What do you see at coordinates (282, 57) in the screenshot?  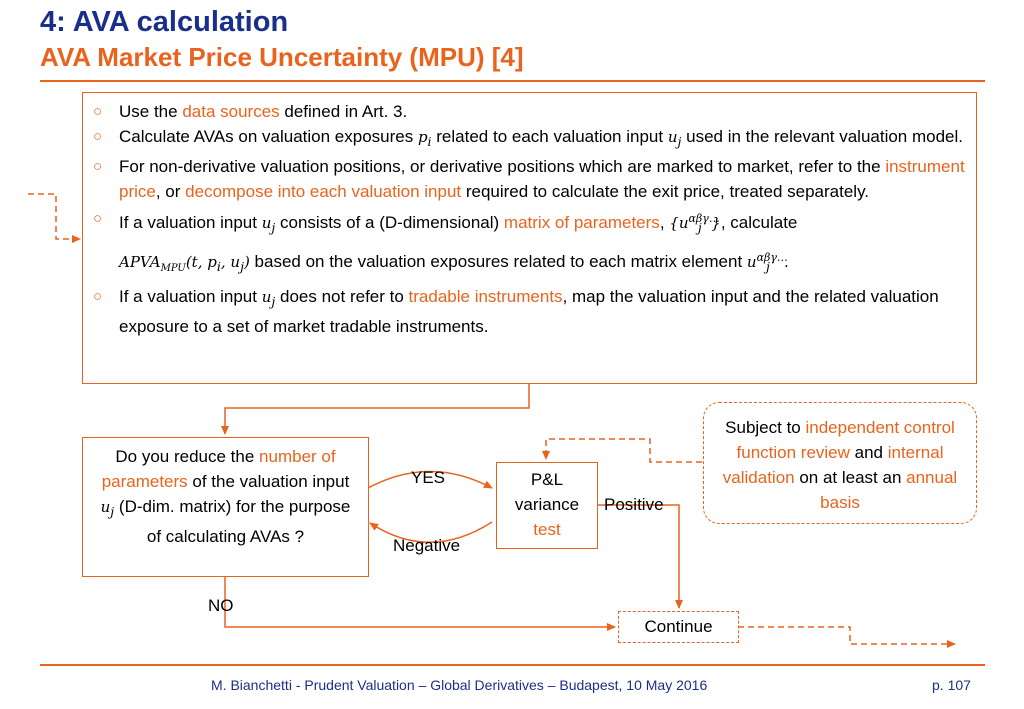 I see `page-subtitle: AVA Market Price Uncertainty (MPU) [4]` at bounding box center [282, 57].